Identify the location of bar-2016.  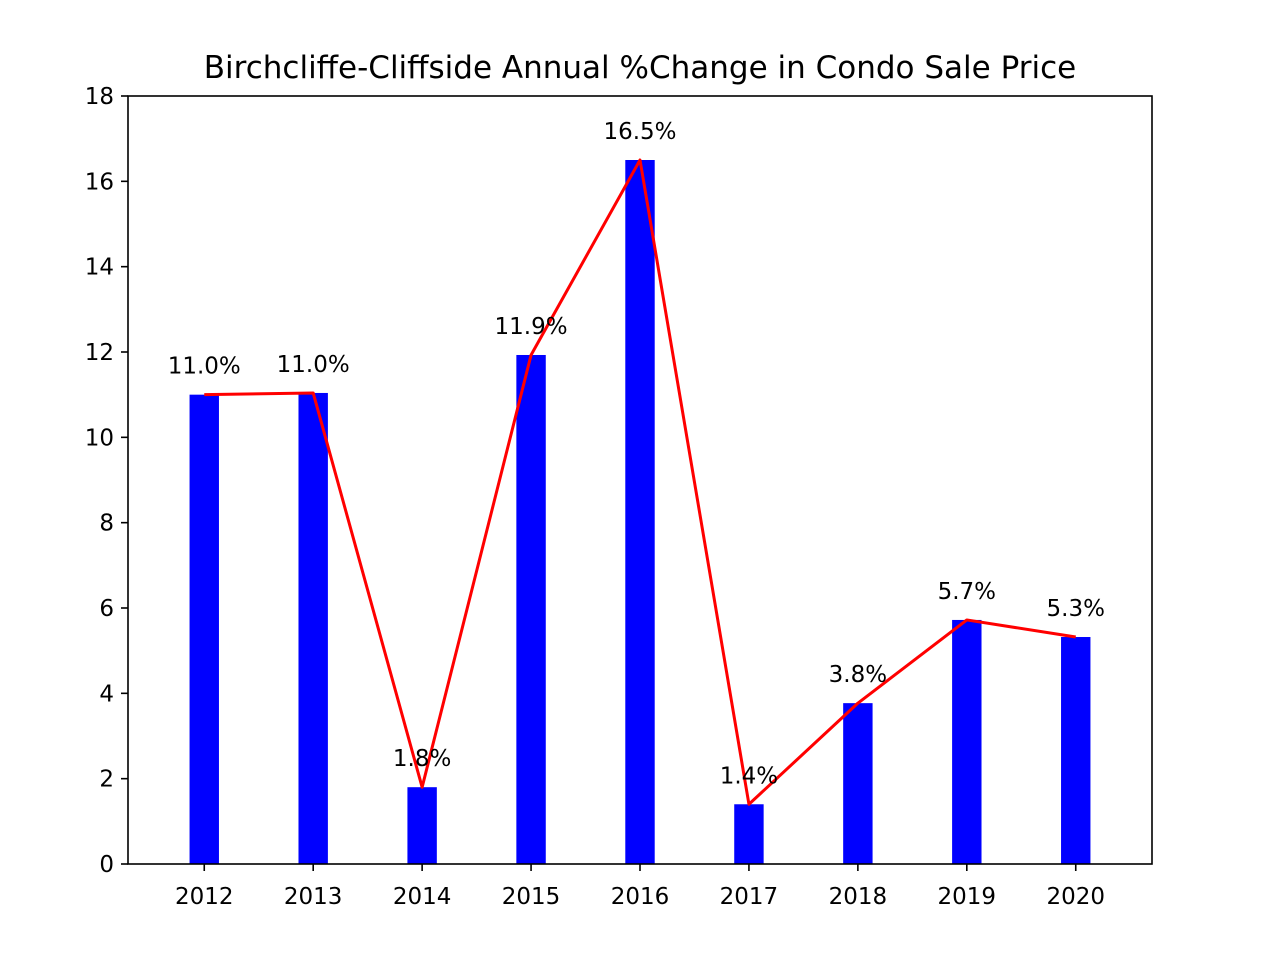
(640, 512).